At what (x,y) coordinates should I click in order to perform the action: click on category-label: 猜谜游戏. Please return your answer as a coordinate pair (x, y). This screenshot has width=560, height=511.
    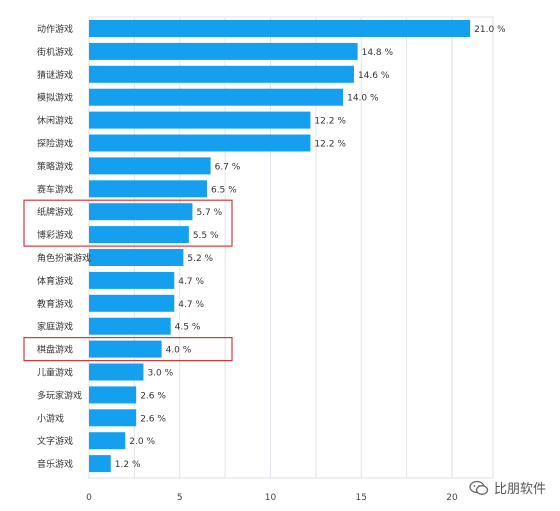
    Looking at the image, I should click on (55, 75).